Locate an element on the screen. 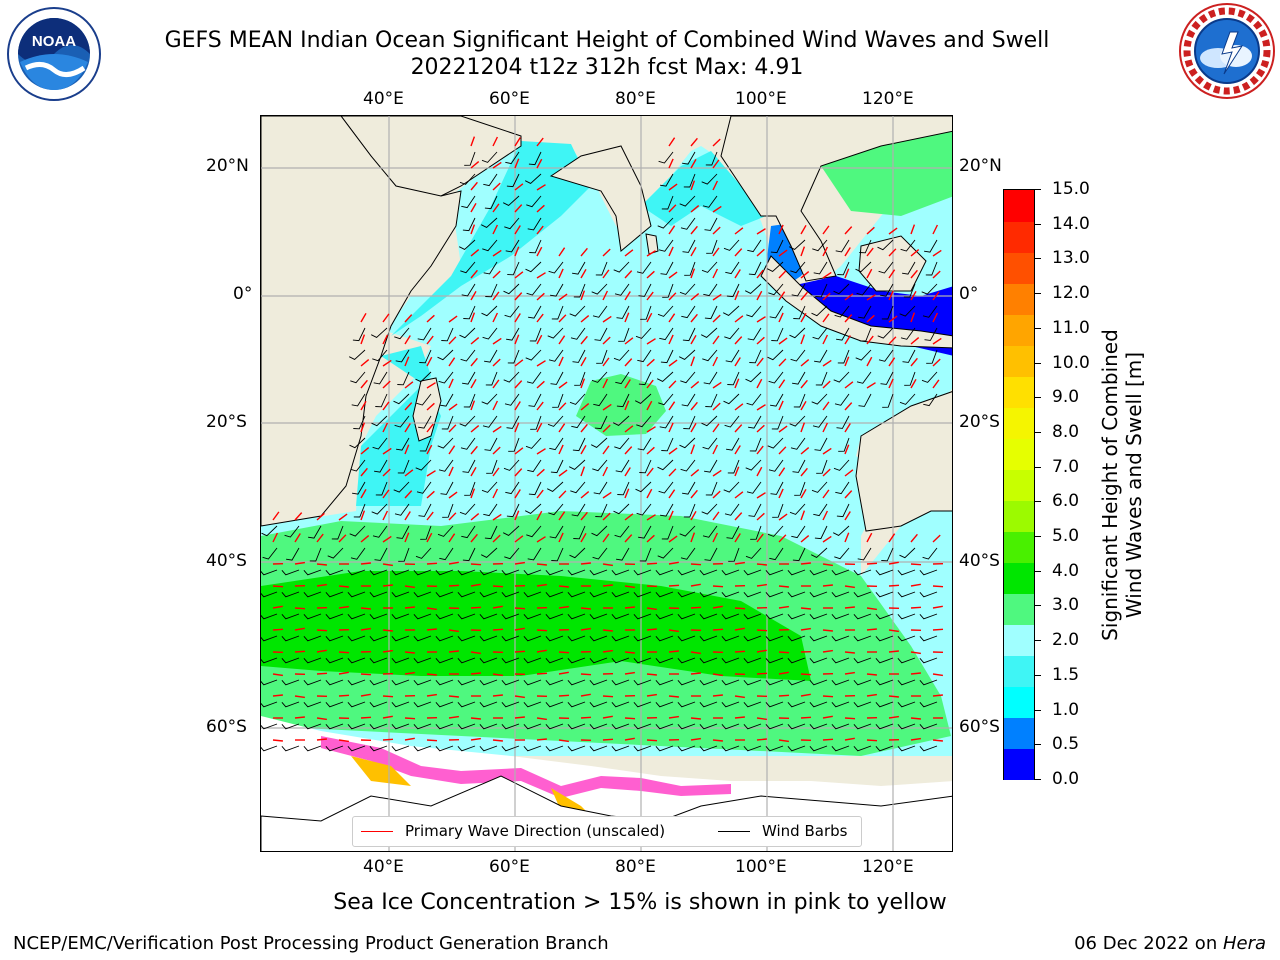 This screenshot has width=1280, height=960. india-land is located at coordinates (600, 198).